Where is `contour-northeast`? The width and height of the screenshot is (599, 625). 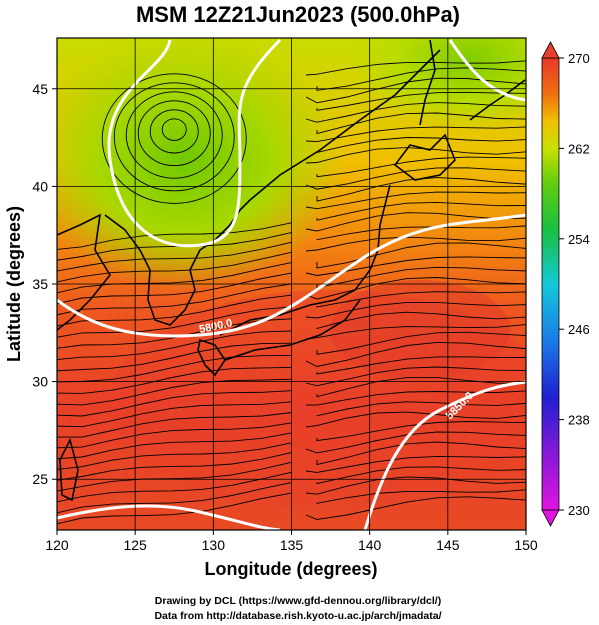
contour-northeast is located at coordinates (487, 70).